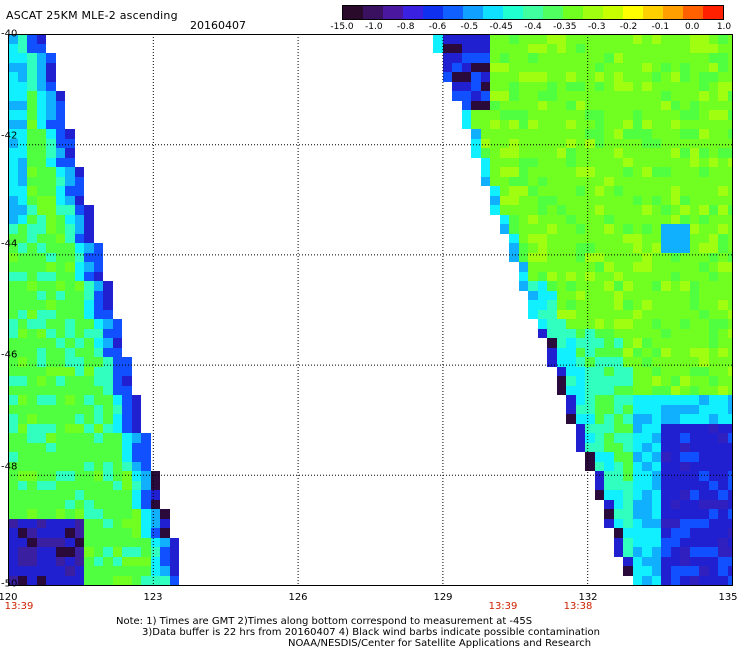  I want to click on lon-tick: 132, so click(588, 597).